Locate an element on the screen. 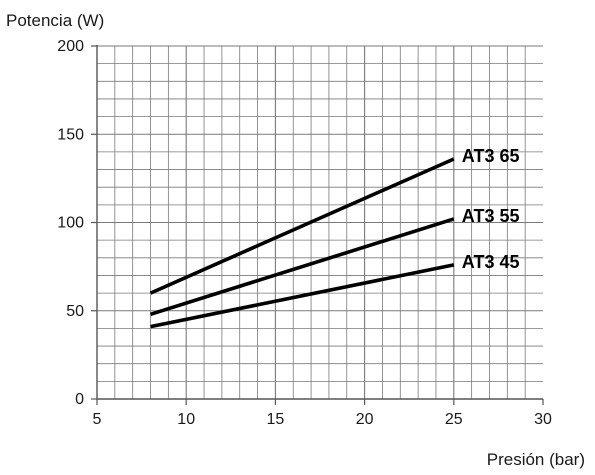 The image size is (595, 475). x-tick-label: 10 is located at coordinates (186, 419).